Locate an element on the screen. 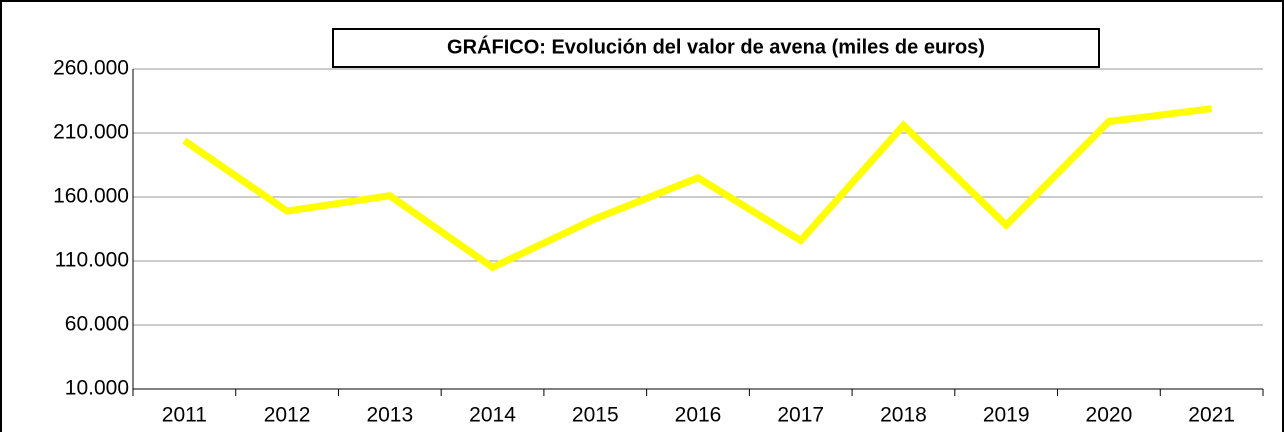 The image size is (1284, 432). title-box is located at coordinates (716, 48).